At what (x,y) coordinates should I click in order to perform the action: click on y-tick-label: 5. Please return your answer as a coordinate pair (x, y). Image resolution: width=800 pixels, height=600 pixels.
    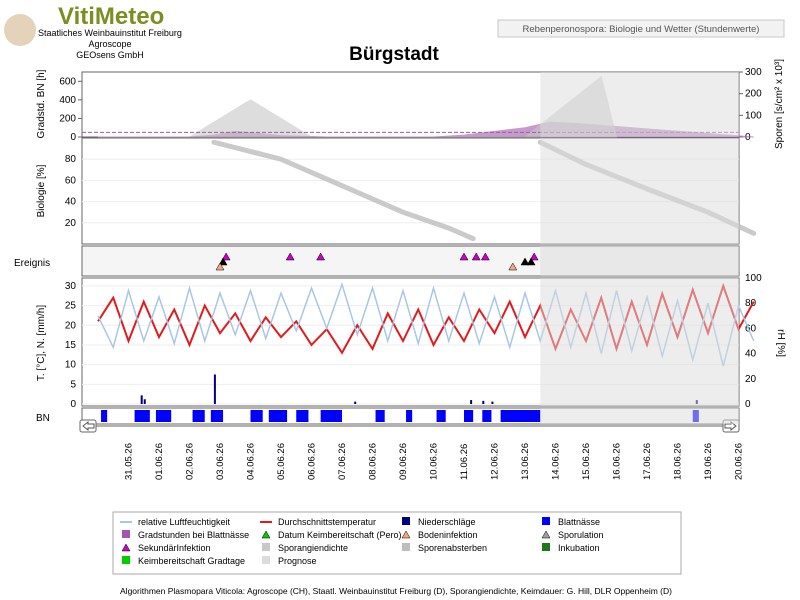
    Looking at the image, I should click on (73, 384).